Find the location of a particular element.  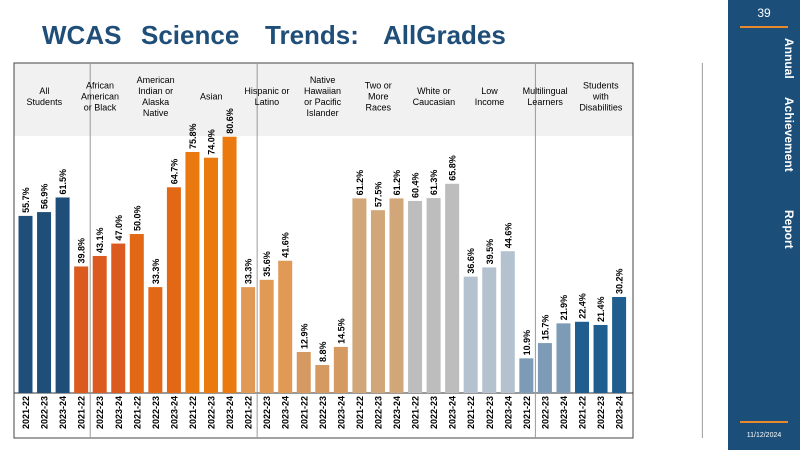

group-label-2-line-2: American is located at coordinates (100, 97).